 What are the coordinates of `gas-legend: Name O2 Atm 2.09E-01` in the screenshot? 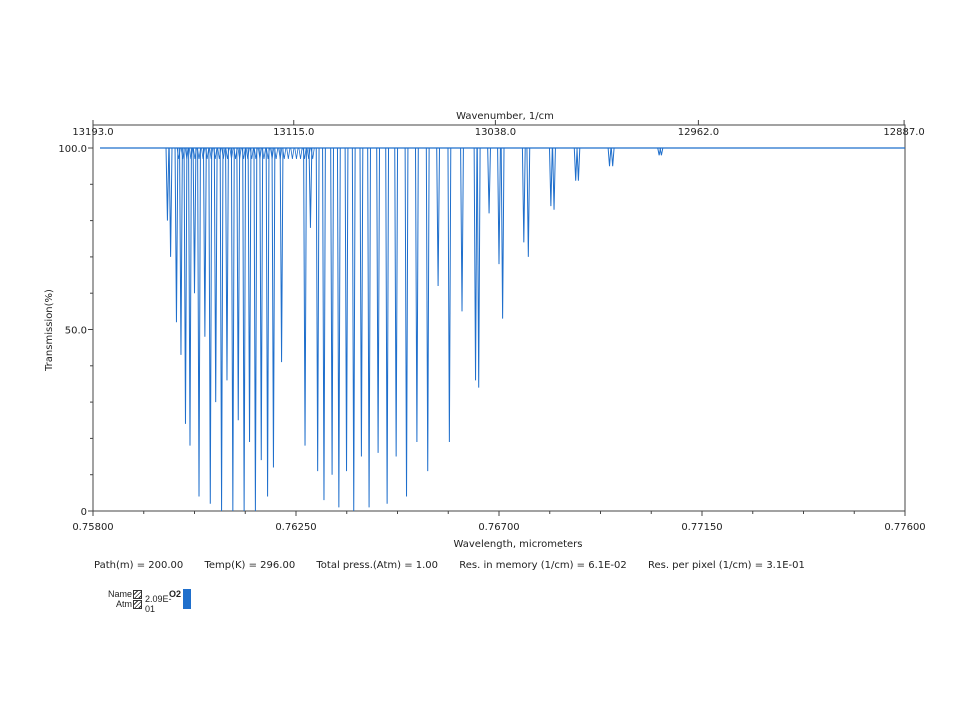 It's located at (149, 601).